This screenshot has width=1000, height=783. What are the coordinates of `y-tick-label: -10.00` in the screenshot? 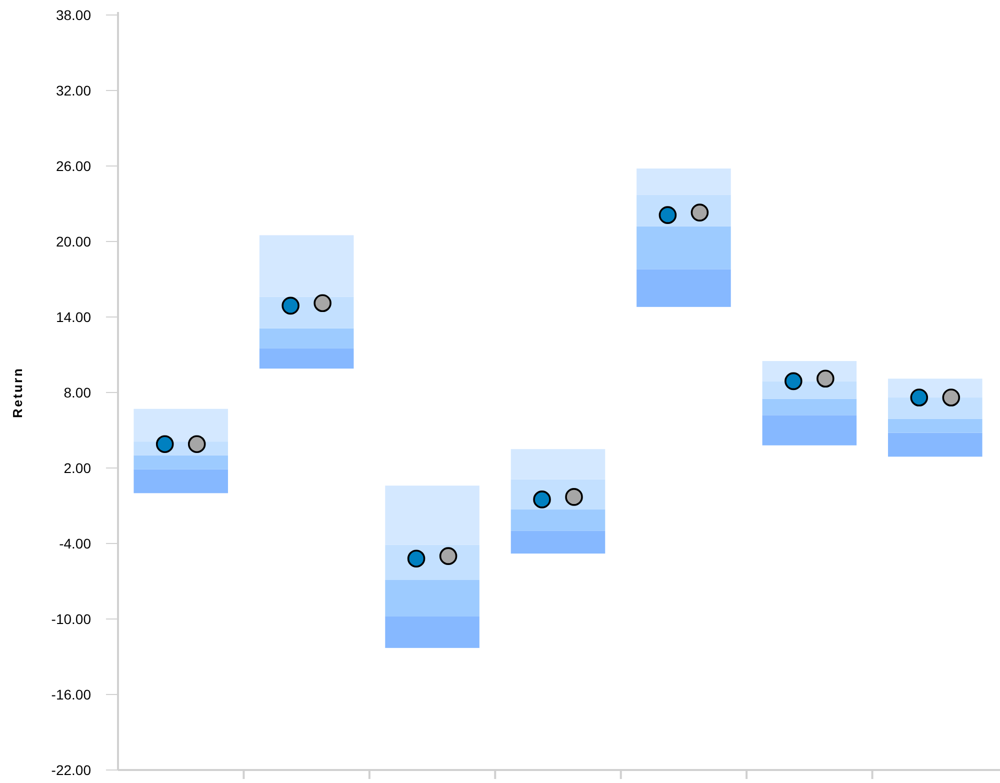 It's located at (71, 618).